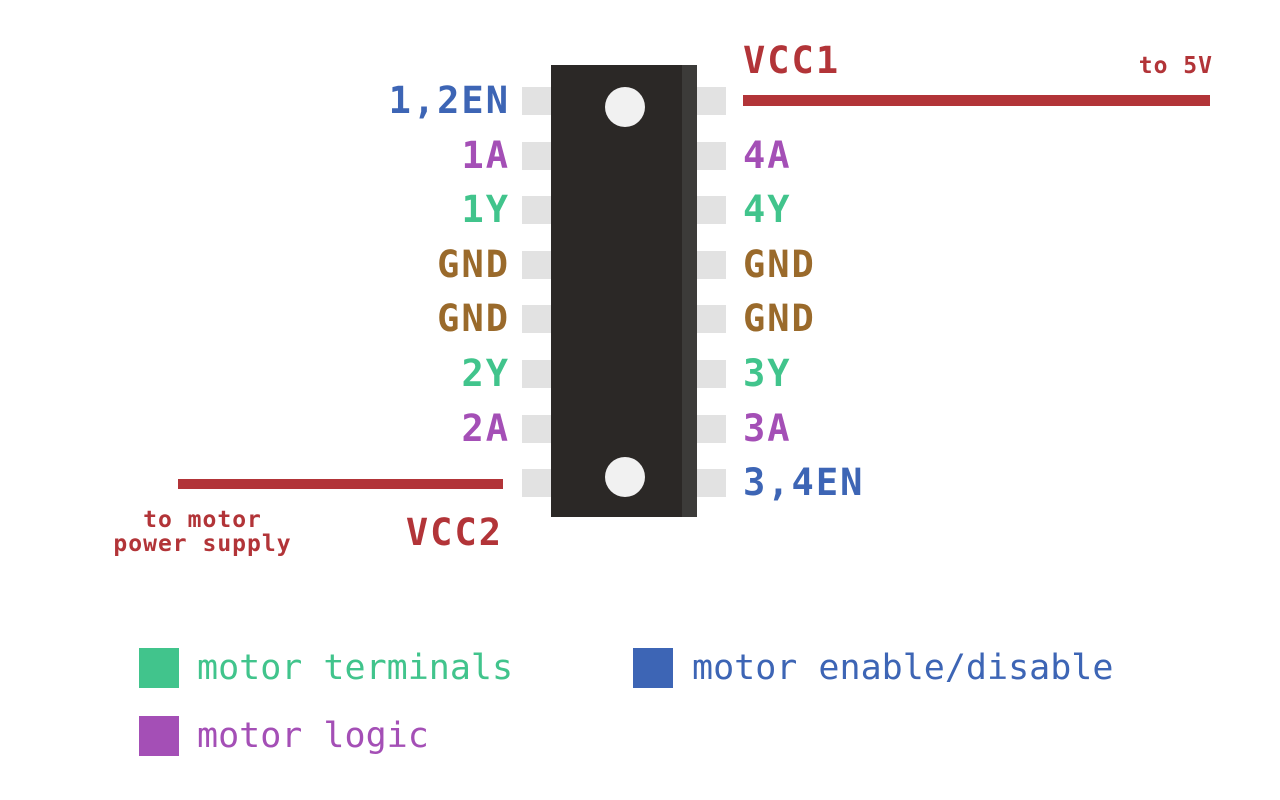  Describe the element at coordinates (767, 373) in the screenshot. I see `pin-label-3y: 3Y` at that location.